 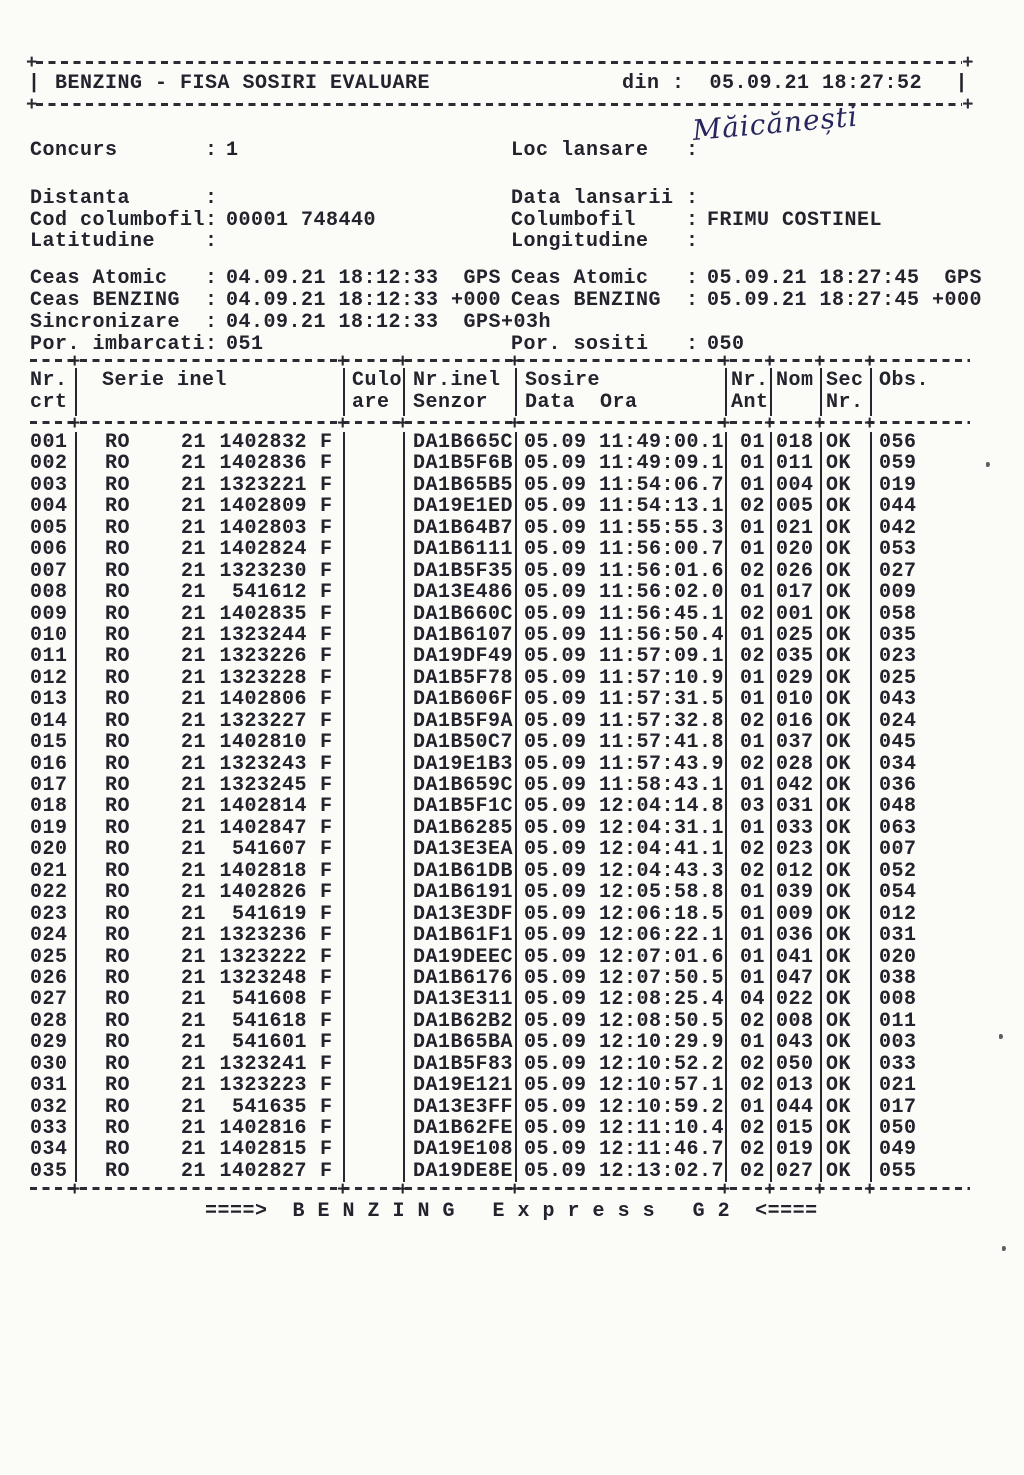 What do you see at coordinates (49, 1086) in the screenshot?
I see `cell-nr-crt: 031` at bounding box center [49, 1086].